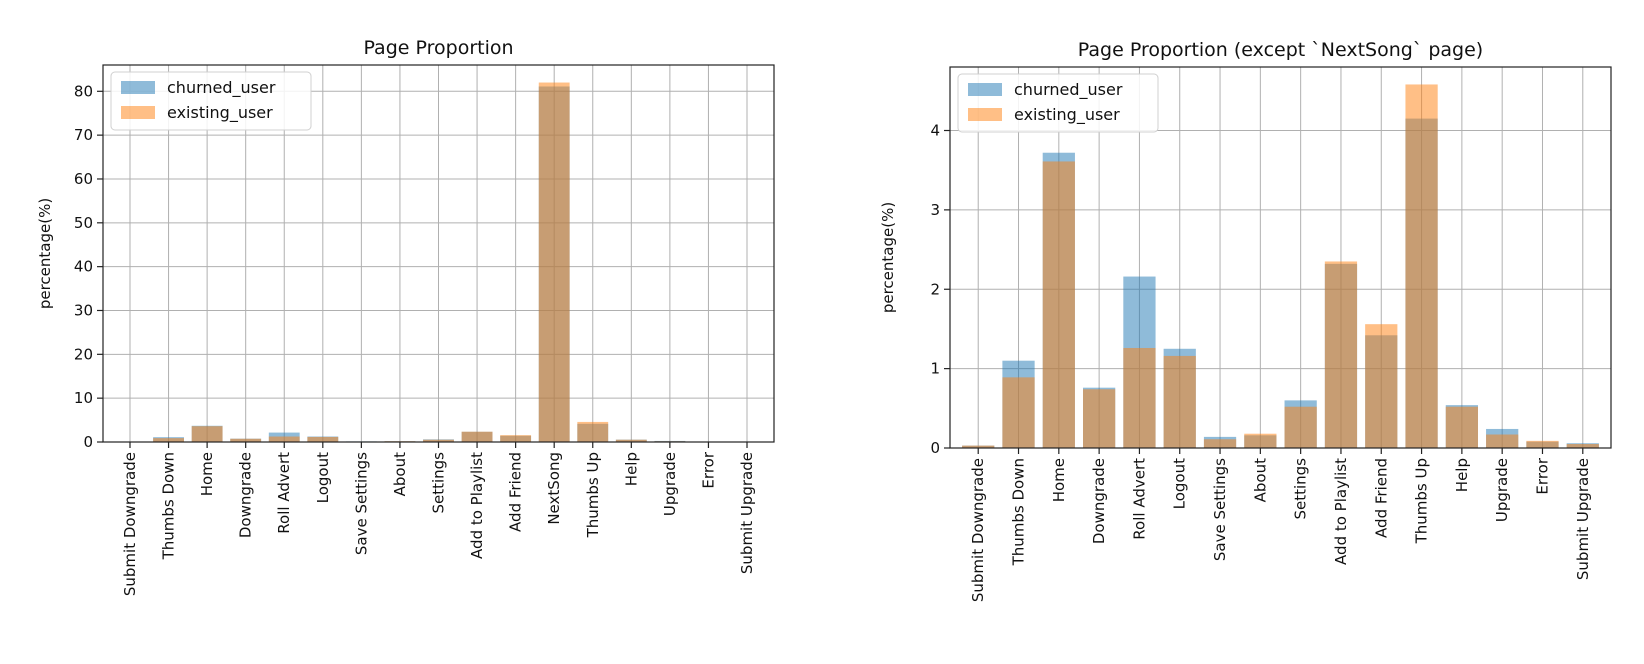  I want to click on y-tick-label: 2, so click(935, 289).